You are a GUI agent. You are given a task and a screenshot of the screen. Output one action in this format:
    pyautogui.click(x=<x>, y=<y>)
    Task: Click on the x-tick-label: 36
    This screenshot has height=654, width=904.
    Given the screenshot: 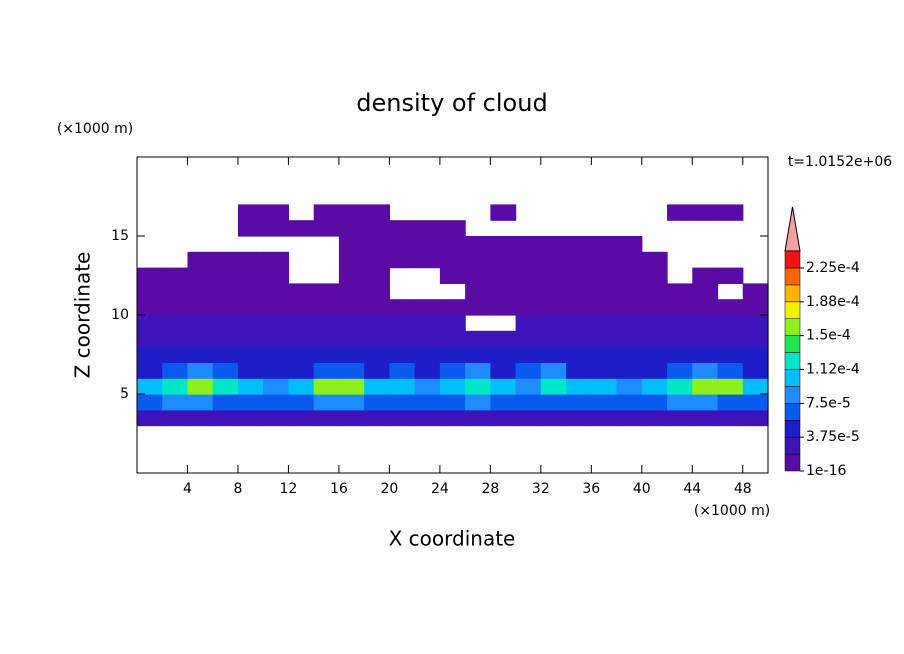 What is the action you would take?
    pyautogui.click(x=591, y=489)
    